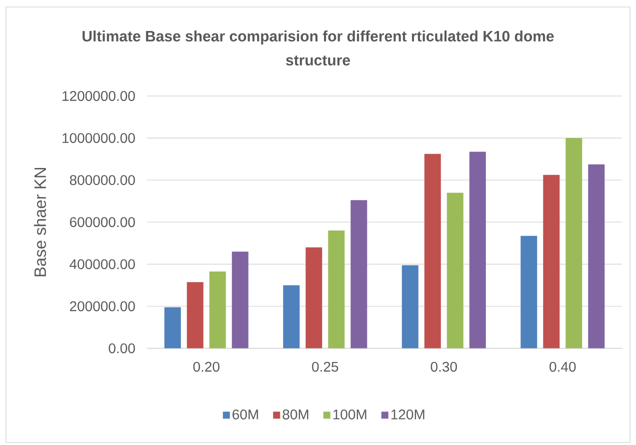 This screenshot has height=445, width=636. What do you see at coordinates (102, 222) in the screenshot?
I see `y-tick-label: 600000.00` at bounding box center [102, 222].